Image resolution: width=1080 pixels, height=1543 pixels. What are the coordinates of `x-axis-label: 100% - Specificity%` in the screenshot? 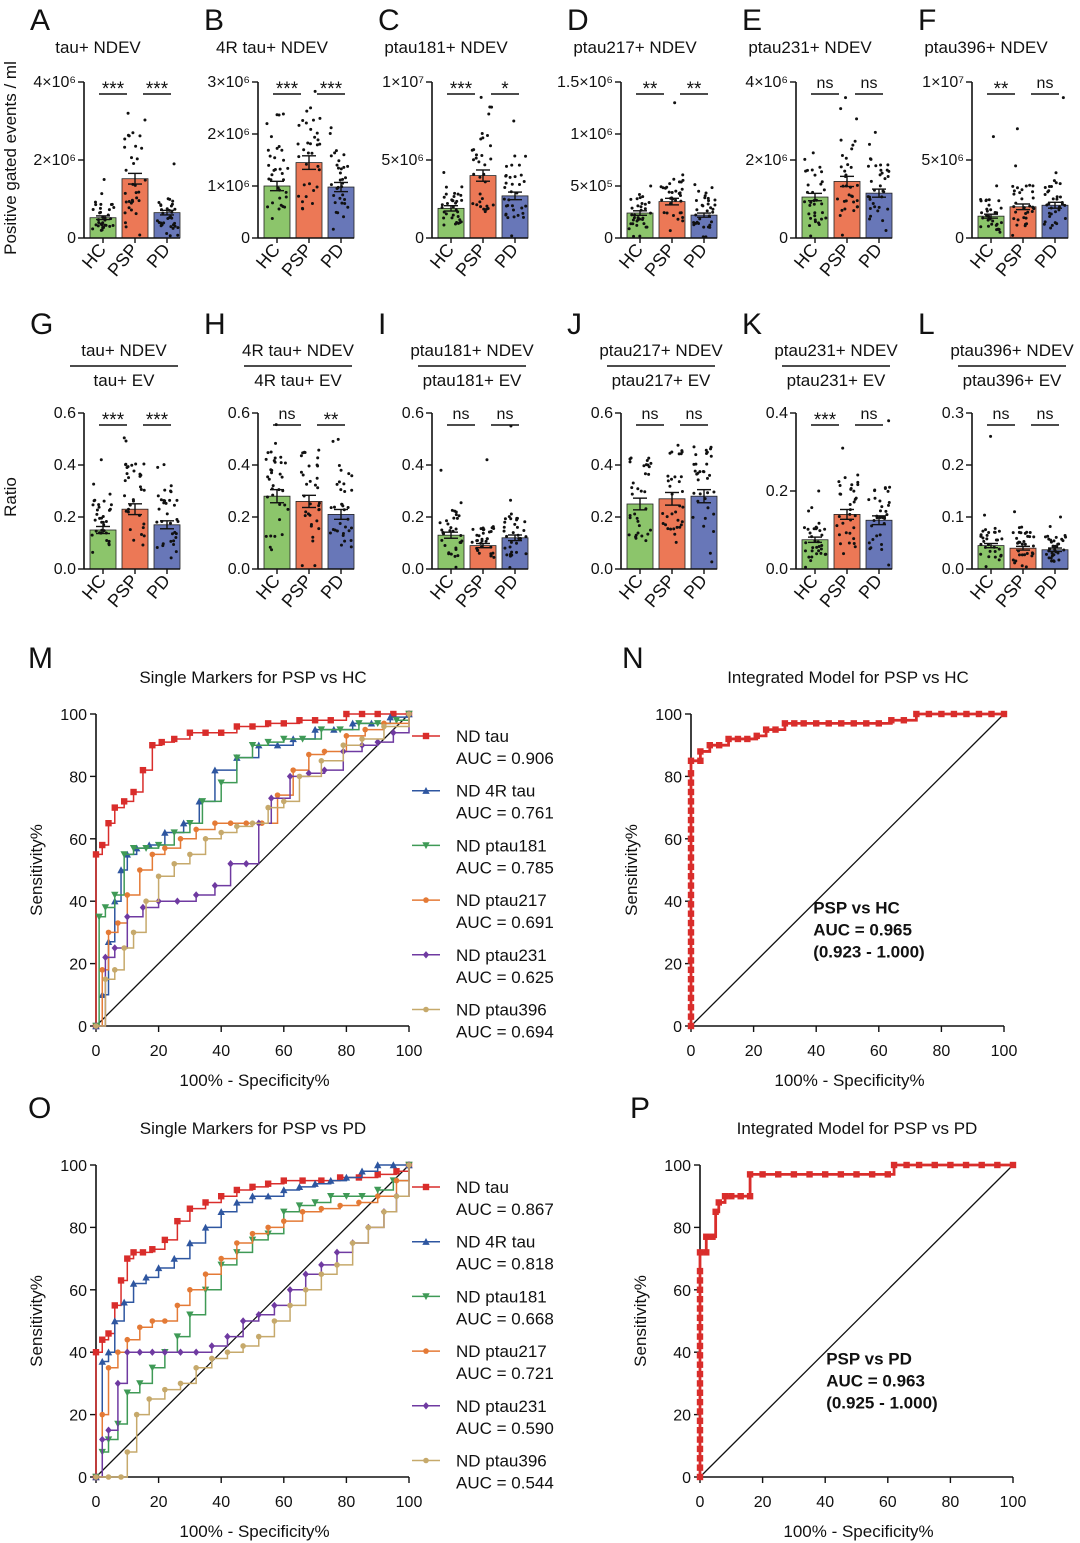 It's located at (254, 1531).